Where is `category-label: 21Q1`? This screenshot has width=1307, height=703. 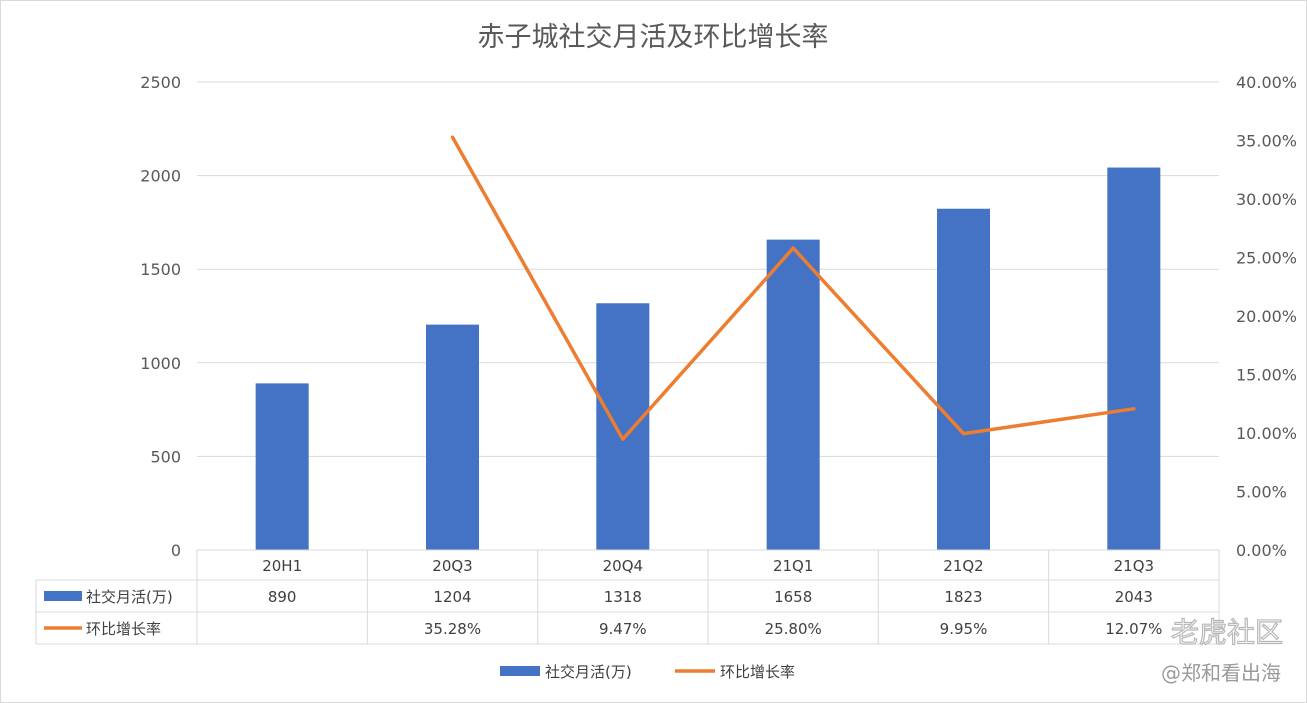
category-label: 21Q1 is located at coordinates (793, 566).